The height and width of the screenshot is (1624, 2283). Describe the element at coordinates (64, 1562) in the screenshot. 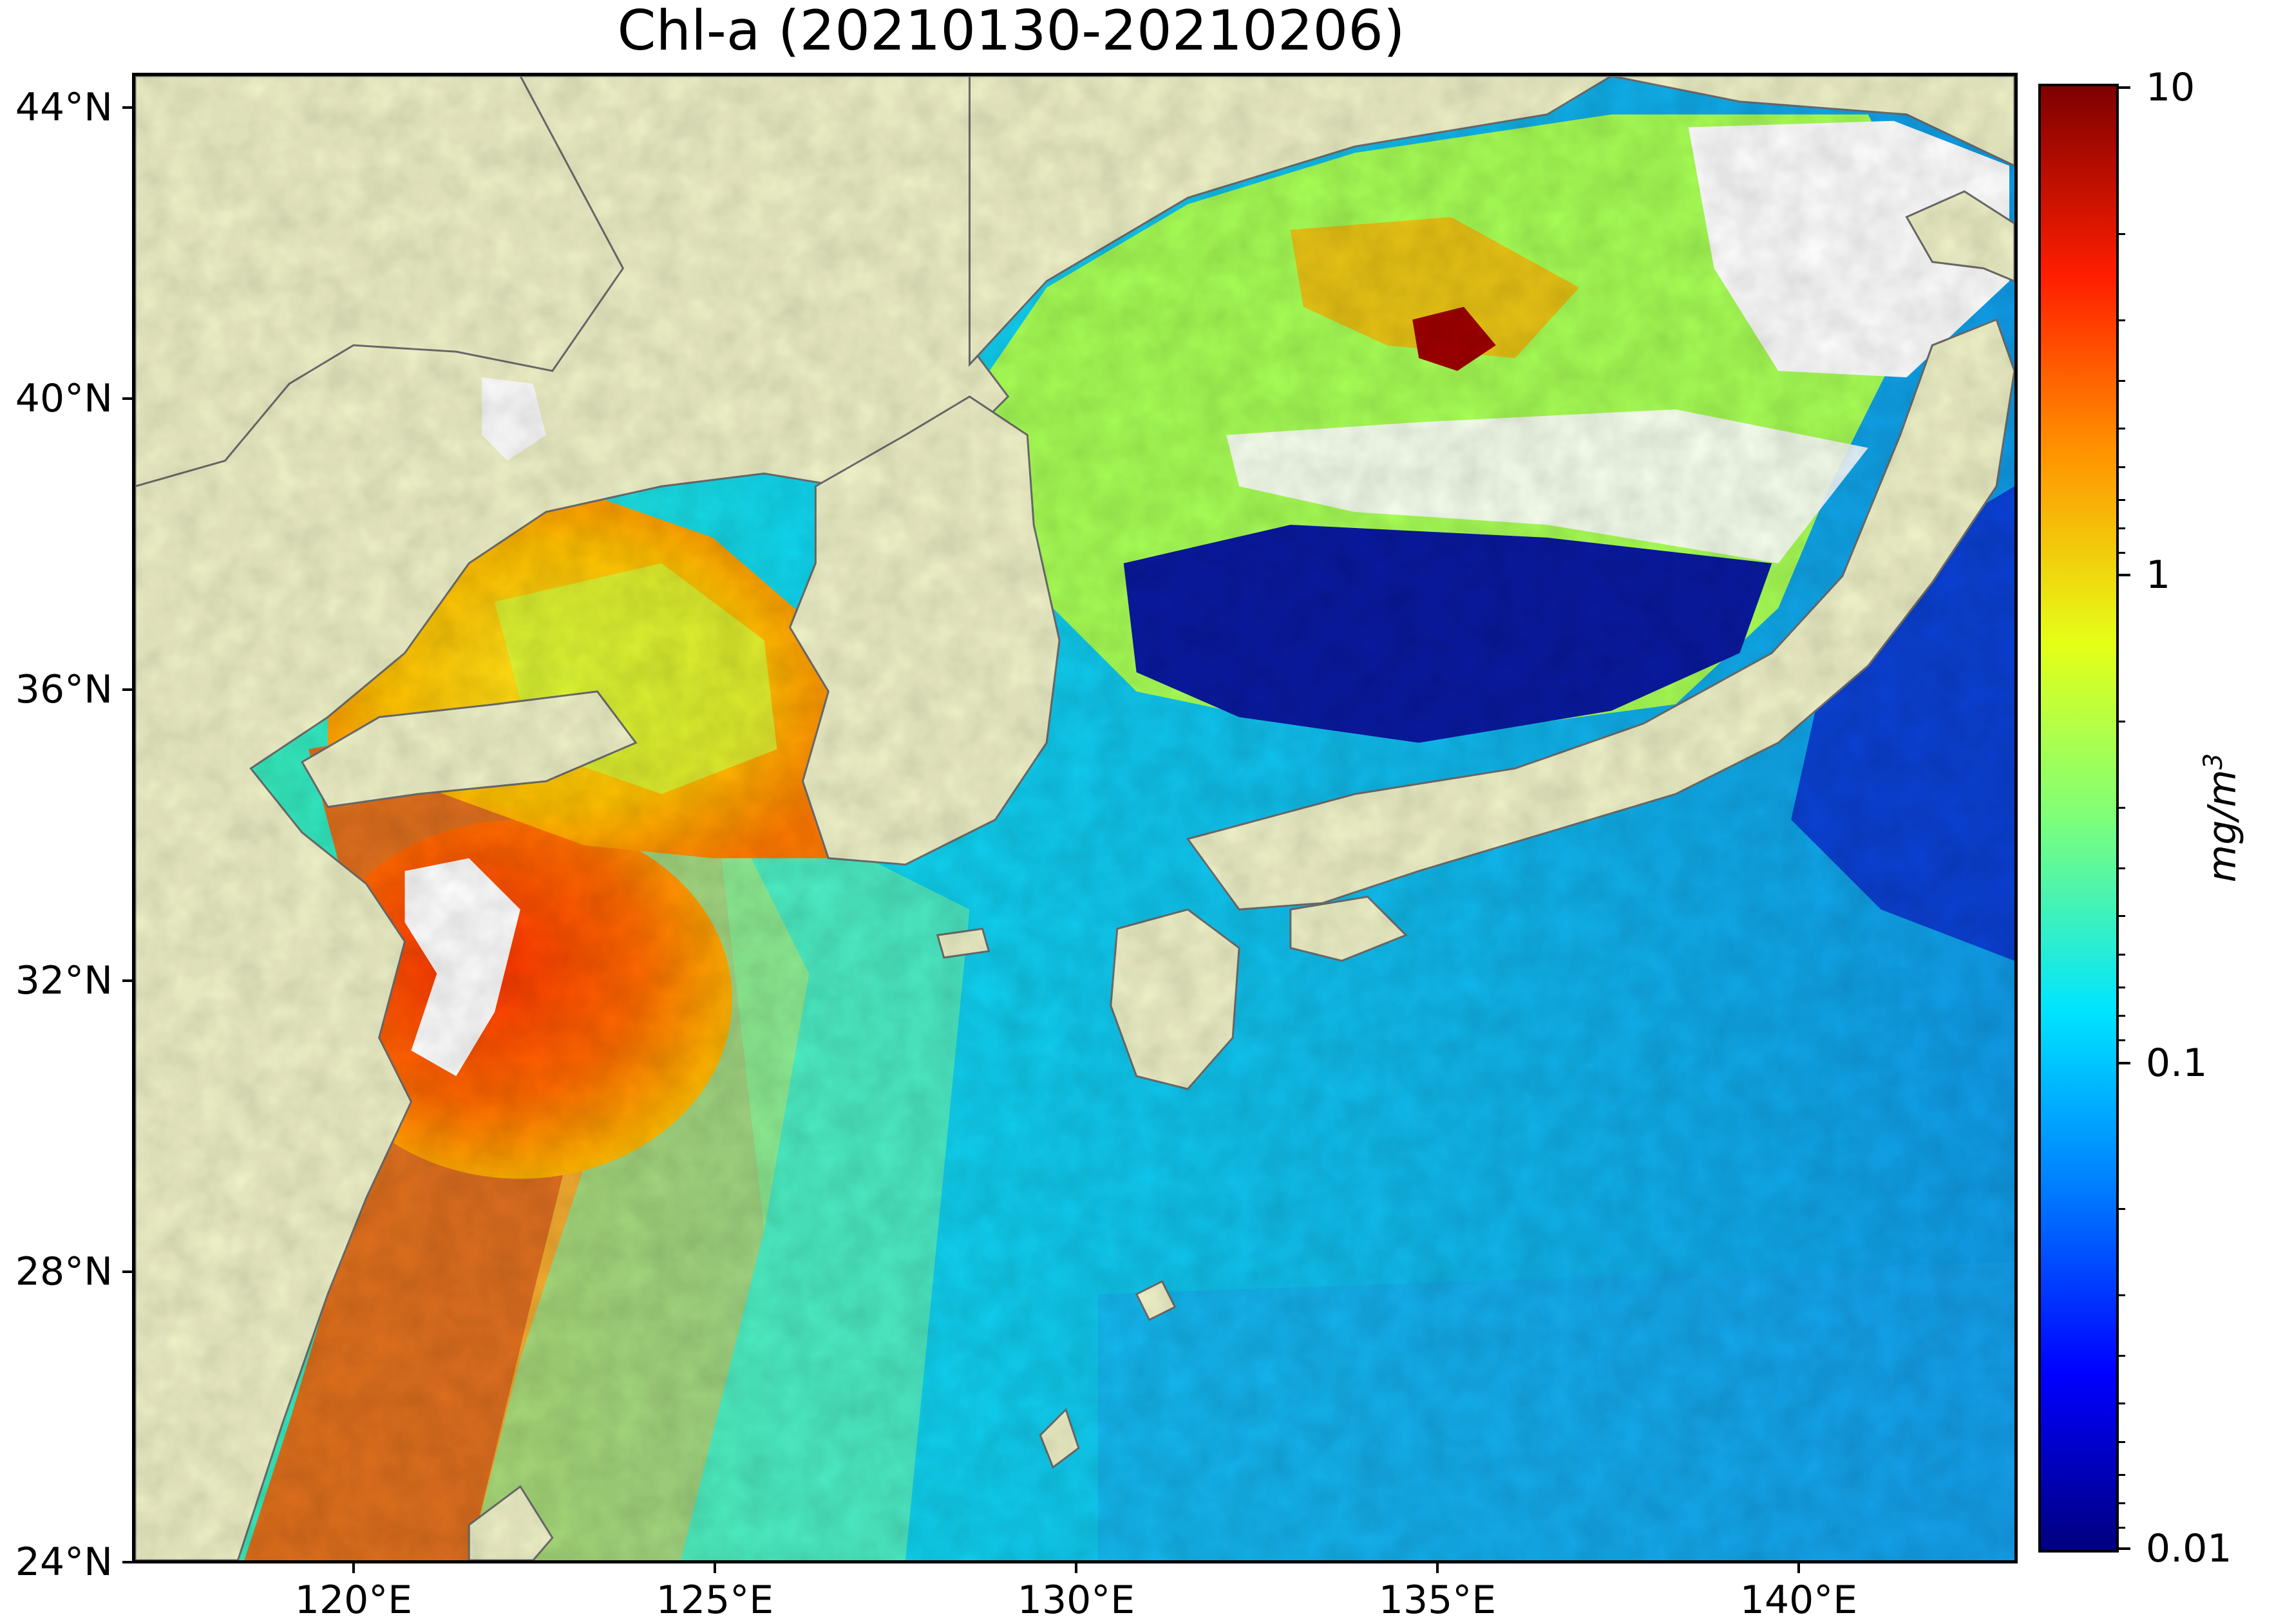

I see `lat-tick-label: 24°N` at that location.